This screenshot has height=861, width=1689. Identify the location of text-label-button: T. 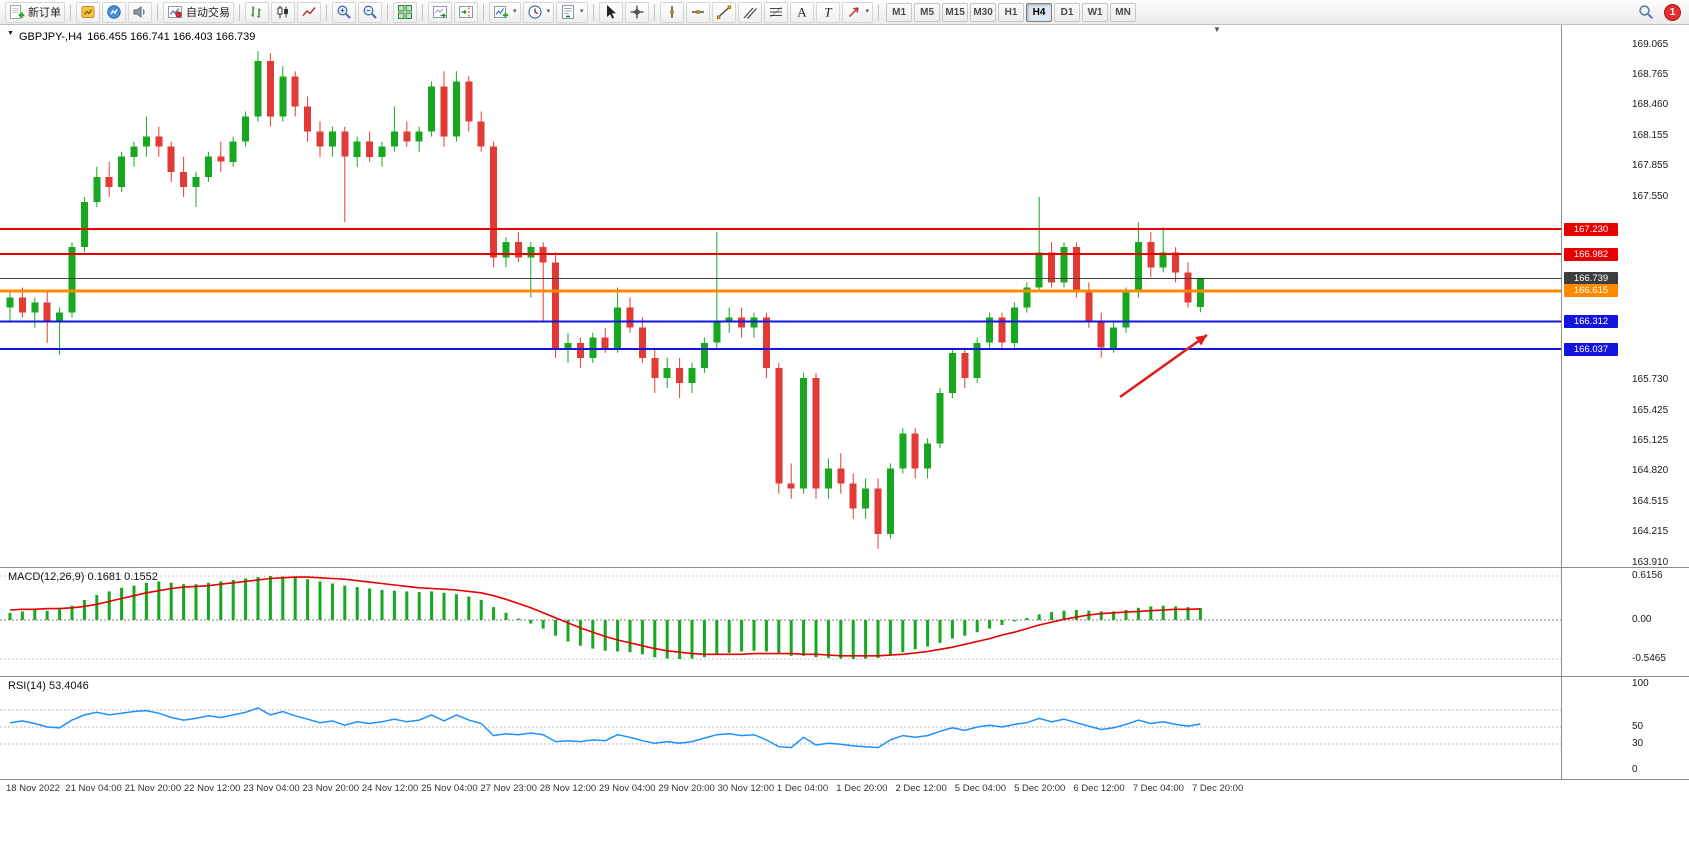
(827, 12).